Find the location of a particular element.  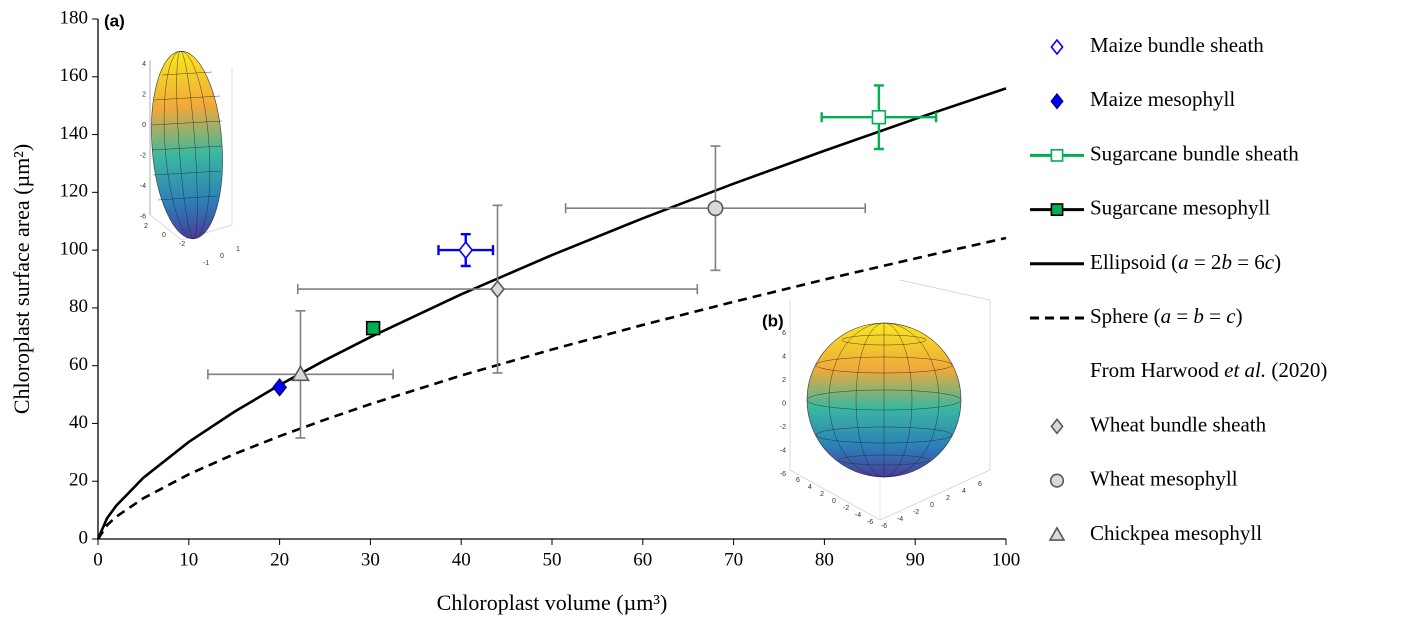

x-tick-label: 20 is located at coordinates (279, 559).